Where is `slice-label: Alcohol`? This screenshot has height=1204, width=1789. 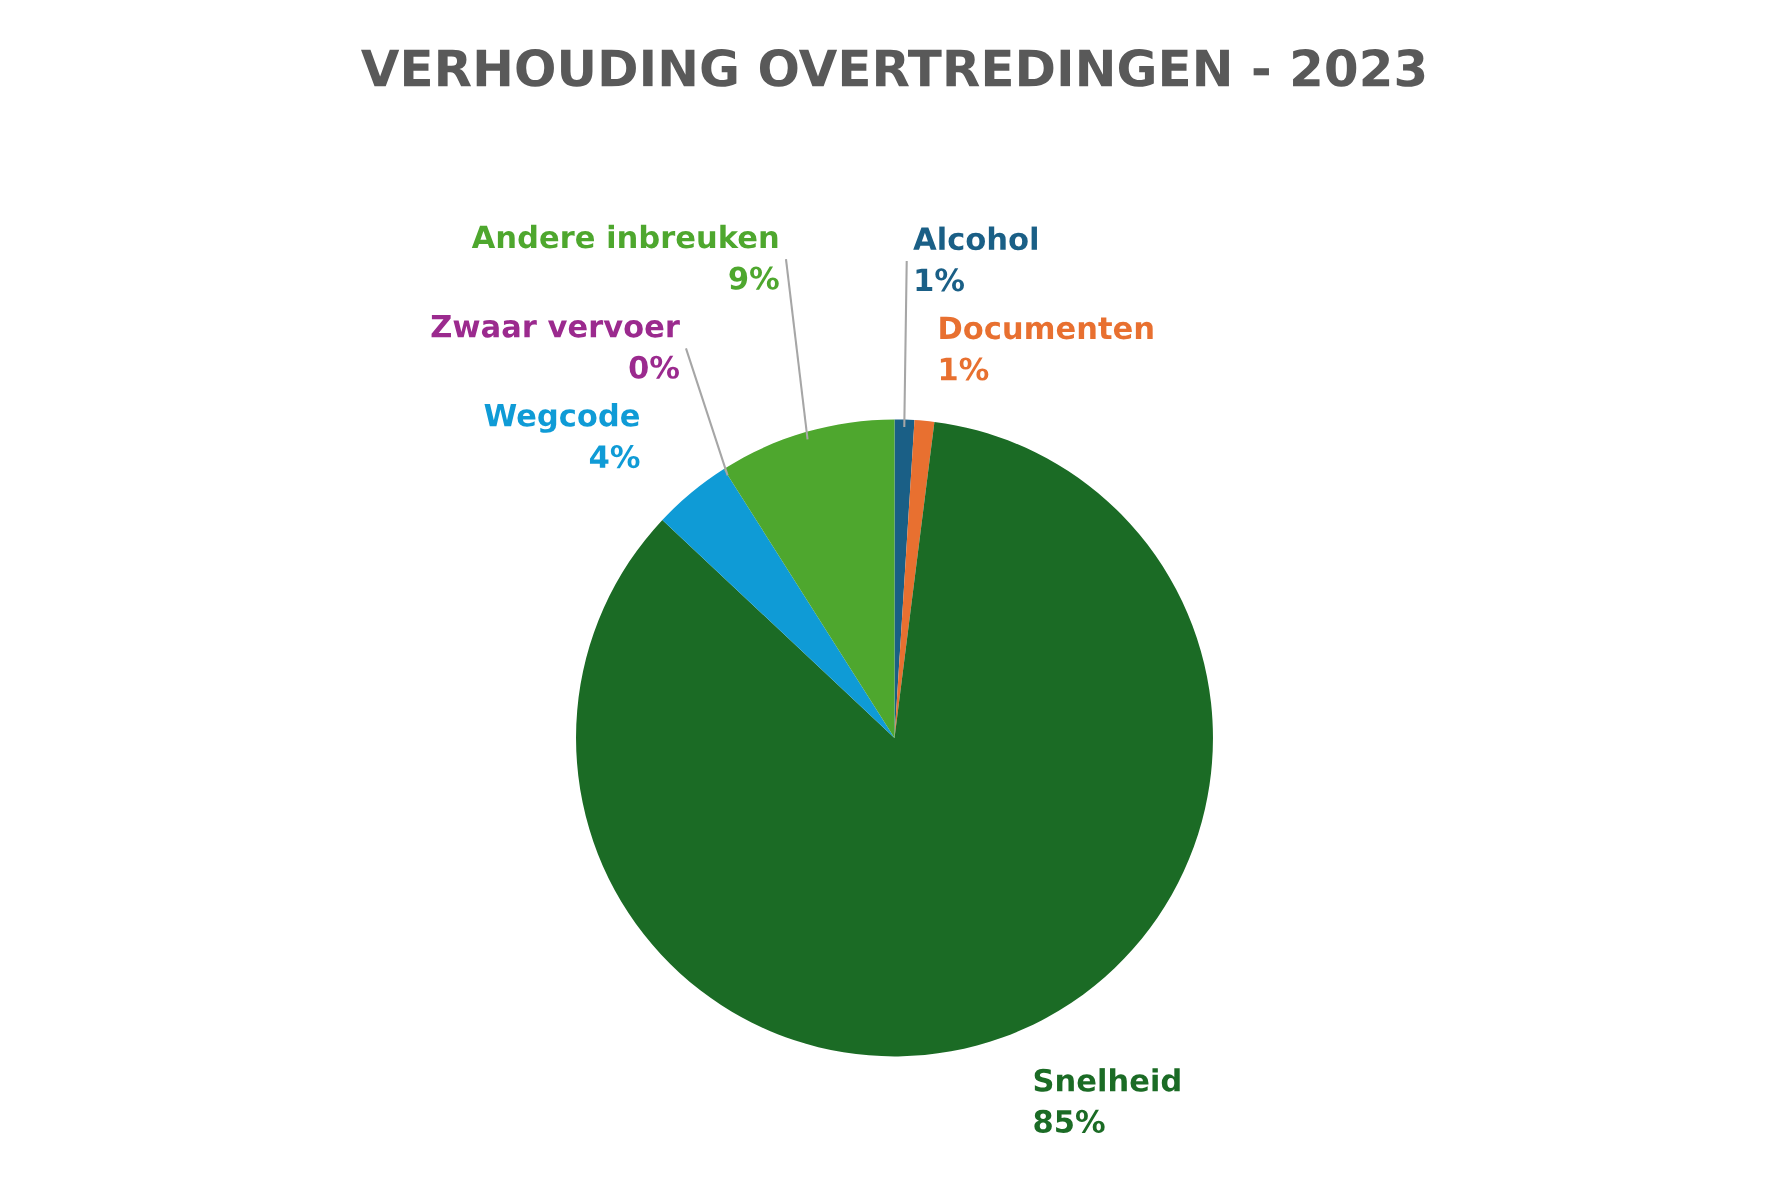
slice-label: Alcohol is located at coordinates (975, 238).